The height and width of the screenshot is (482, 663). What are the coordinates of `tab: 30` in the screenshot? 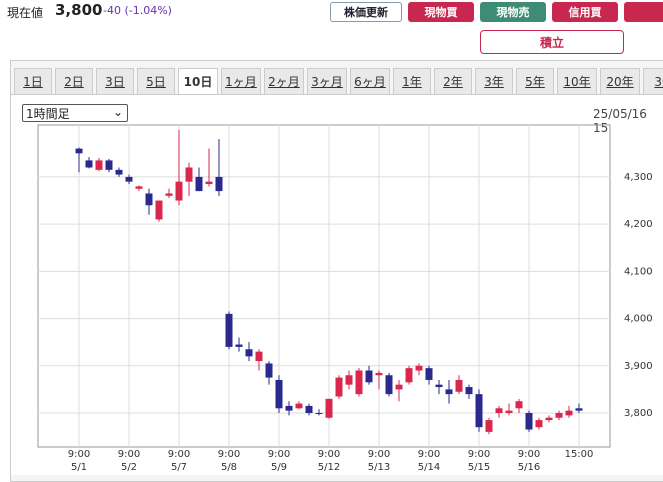 It's located at (653, 81).